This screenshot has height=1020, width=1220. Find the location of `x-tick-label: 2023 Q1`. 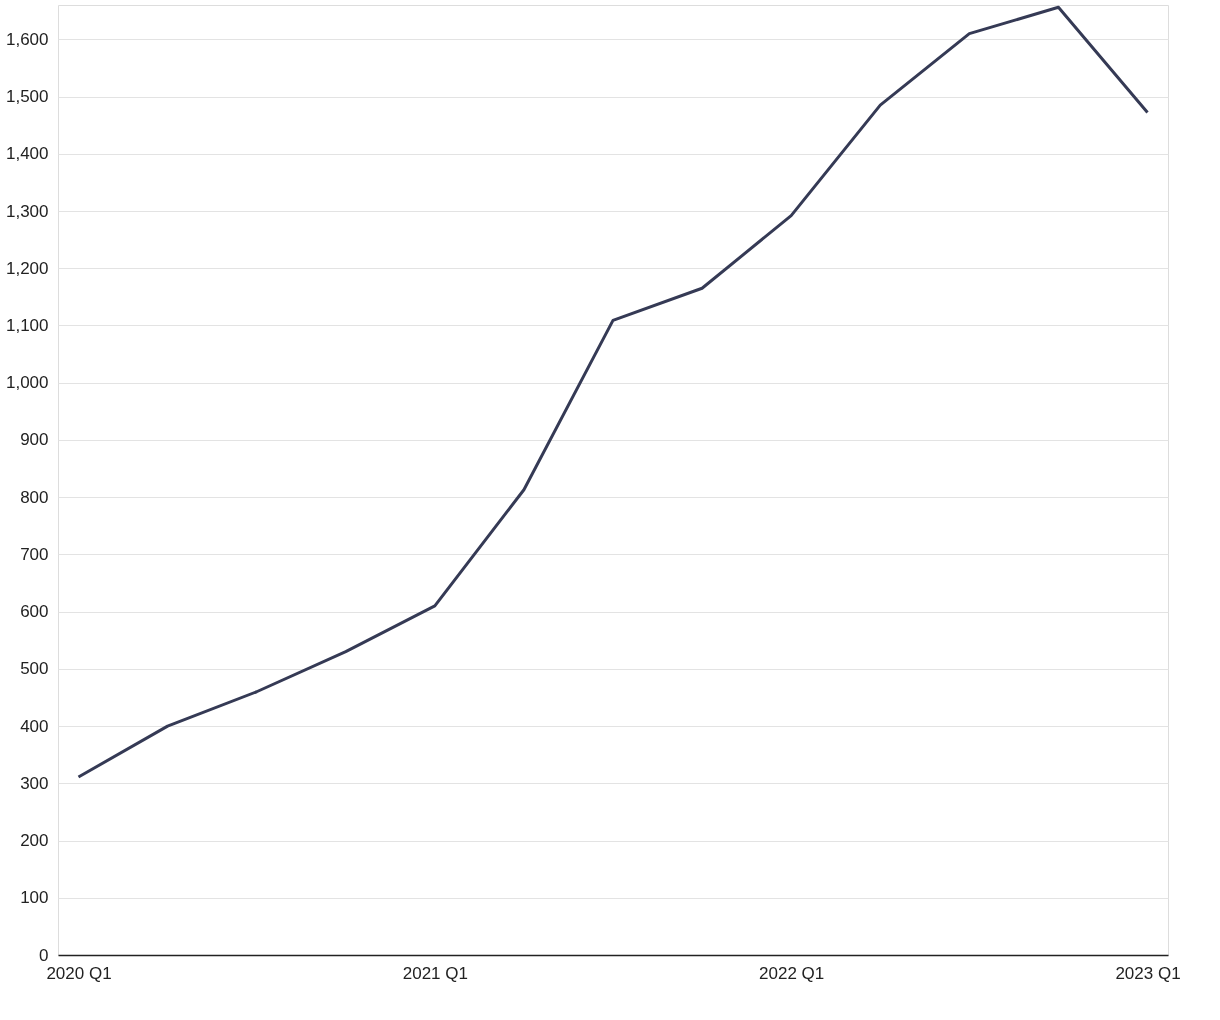

x-tick-label: 2023 Q1 is located at coordinates (1148, 973).